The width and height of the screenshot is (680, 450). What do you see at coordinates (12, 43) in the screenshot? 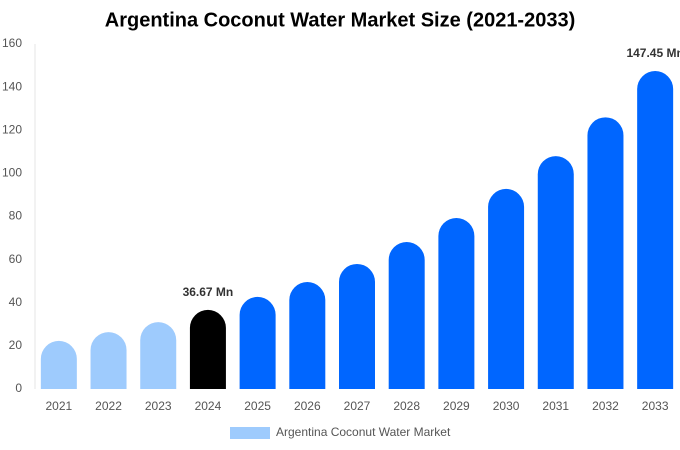
I see `y-tick-label: 160` at bounding box center [12, 43].